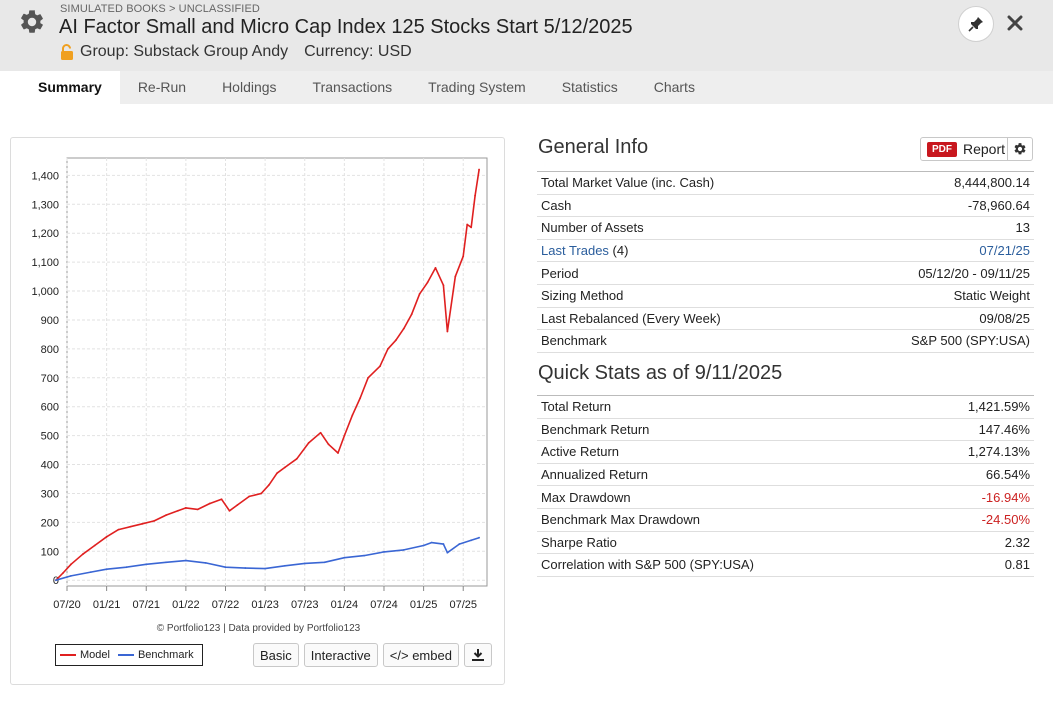  What do you see at coordinates (586, 497) in the screenshot?
I see `row-label: Max Drawdown` at bounding box center [586, 497].